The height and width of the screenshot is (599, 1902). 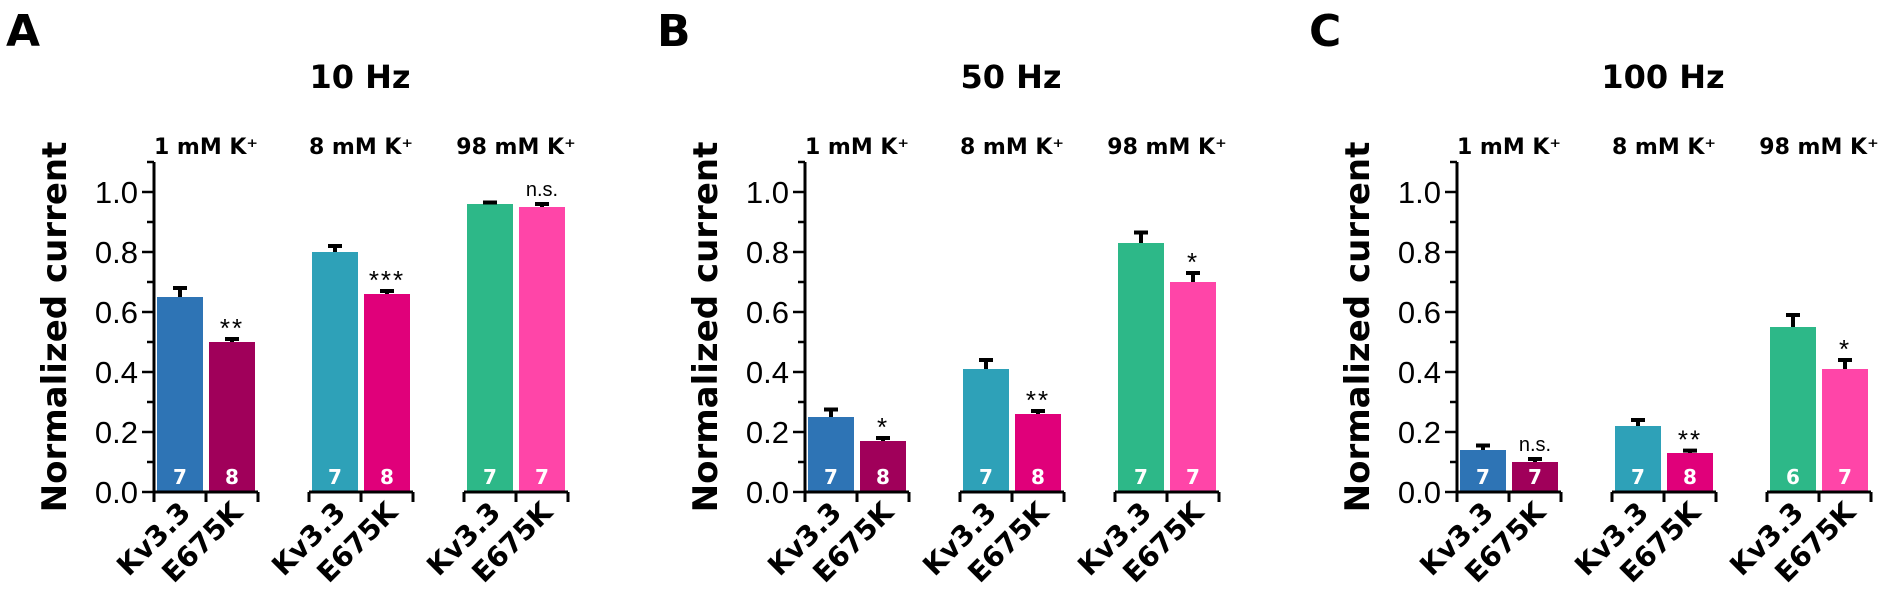 I want to click on panel-title: 50 Hz, so click(x=1010, y=77).